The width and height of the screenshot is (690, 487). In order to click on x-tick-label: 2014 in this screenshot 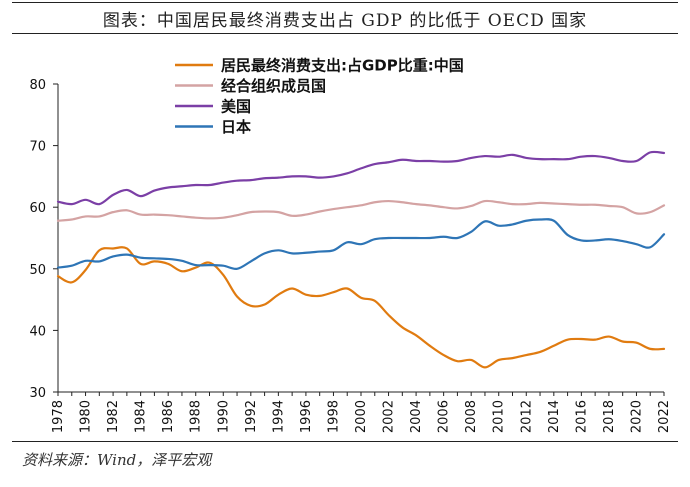, I will do `click(554, 416)`.